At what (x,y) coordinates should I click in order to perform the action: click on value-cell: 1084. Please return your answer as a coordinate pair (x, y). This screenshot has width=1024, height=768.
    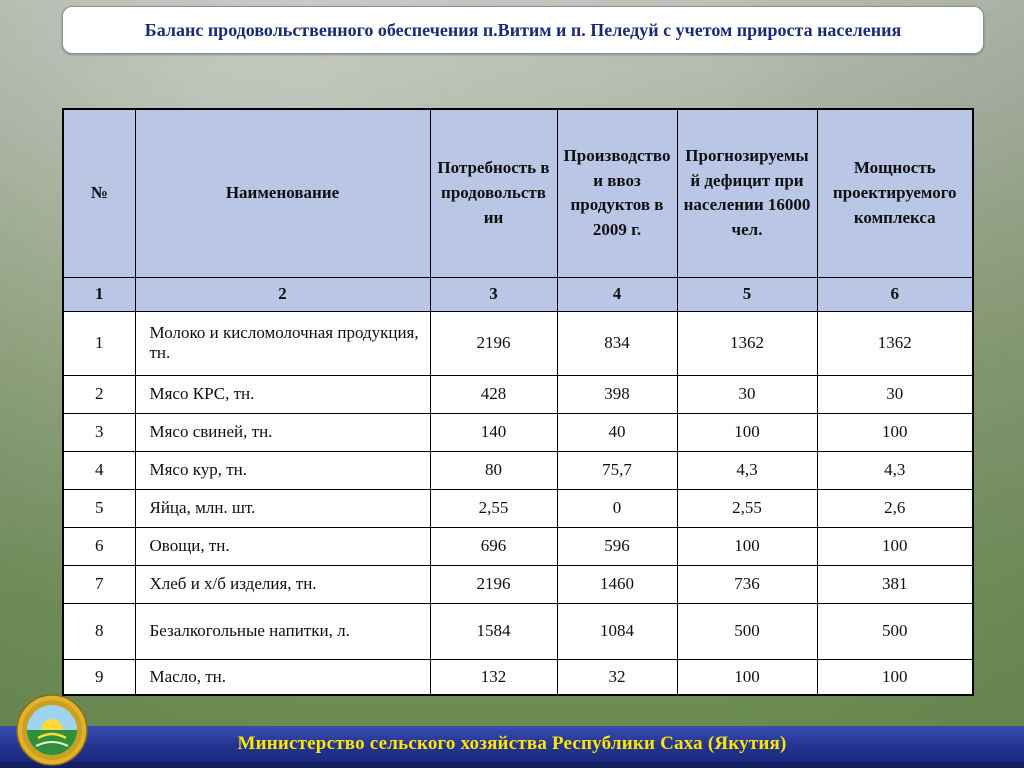
    Looking at the image, I should click on (617, 631).